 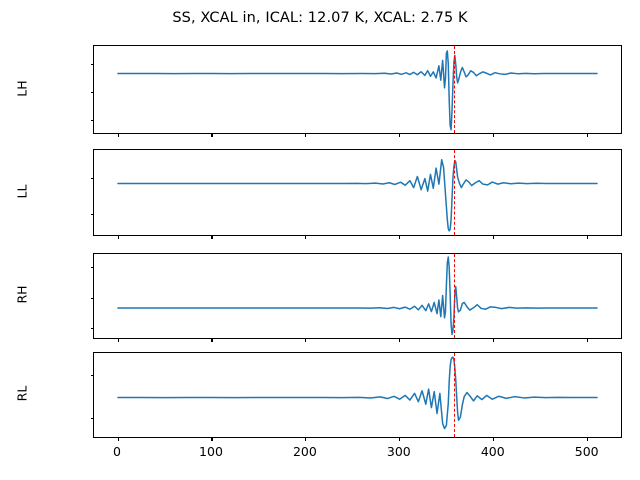 I want to click on x-tick-label: 300, so click(x=398, y=451).